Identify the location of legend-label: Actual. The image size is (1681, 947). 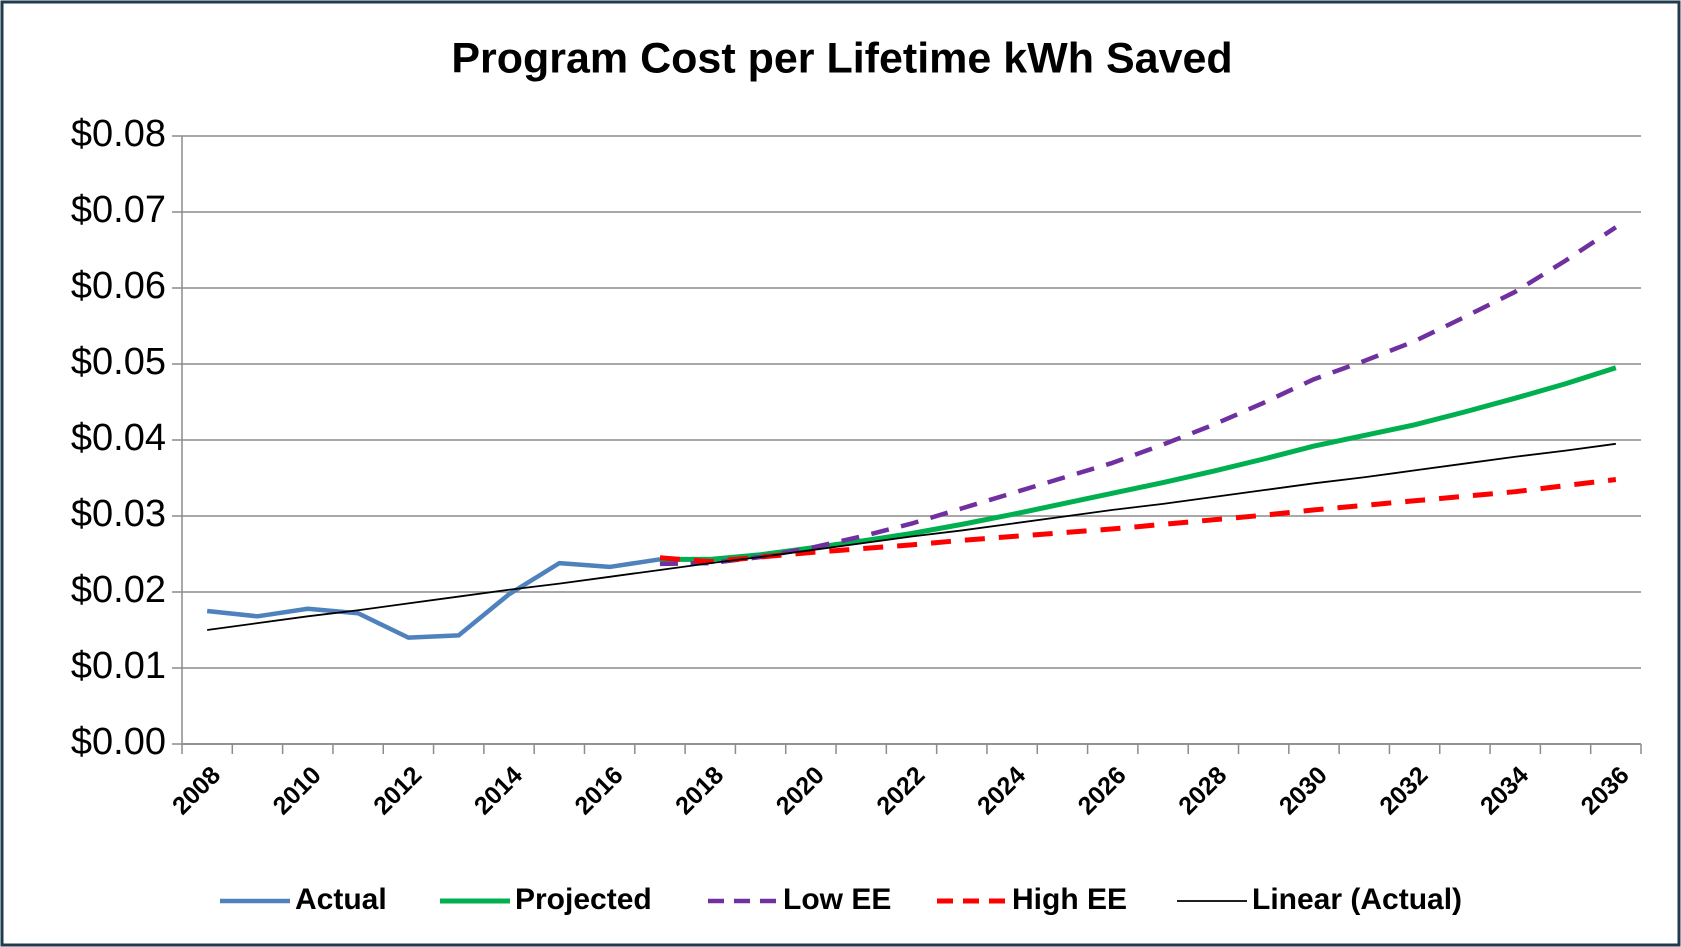
(341, 899).